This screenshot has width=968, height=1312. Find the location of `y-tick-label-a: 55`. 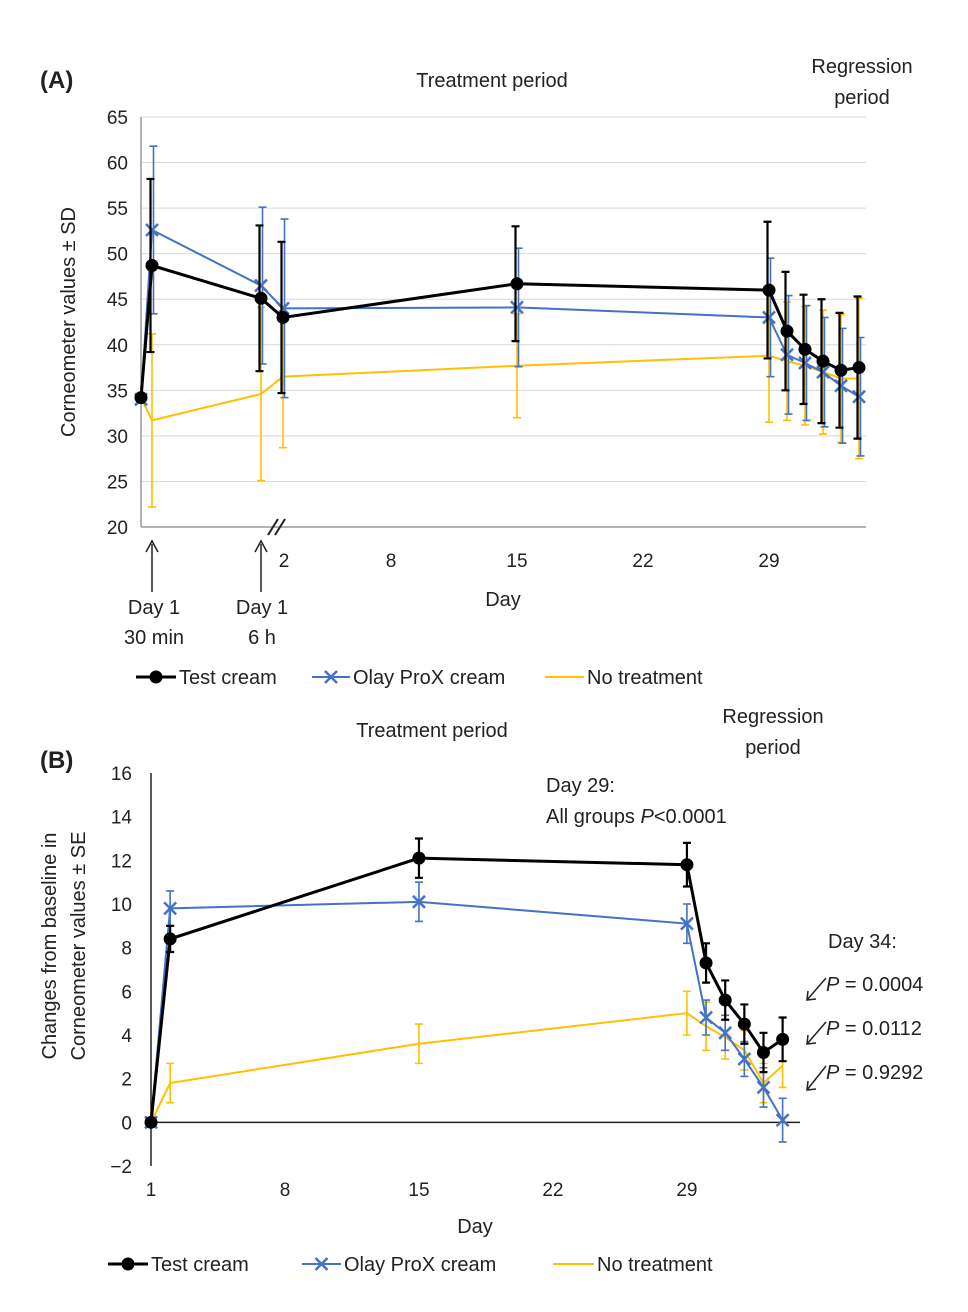

y-tick-label-a: 55 is located at coordinates (117, 209).